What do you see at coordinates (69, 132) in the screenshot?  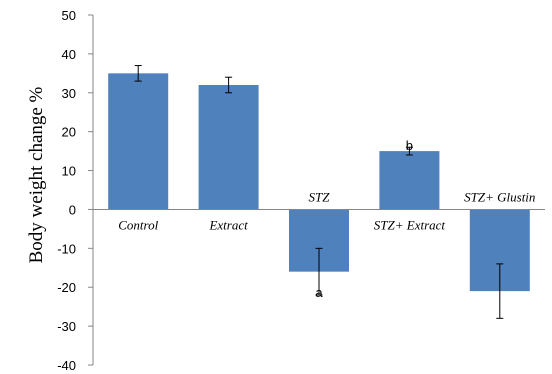 I see `y-tick-label: 20` at bounding box center [69, 132].